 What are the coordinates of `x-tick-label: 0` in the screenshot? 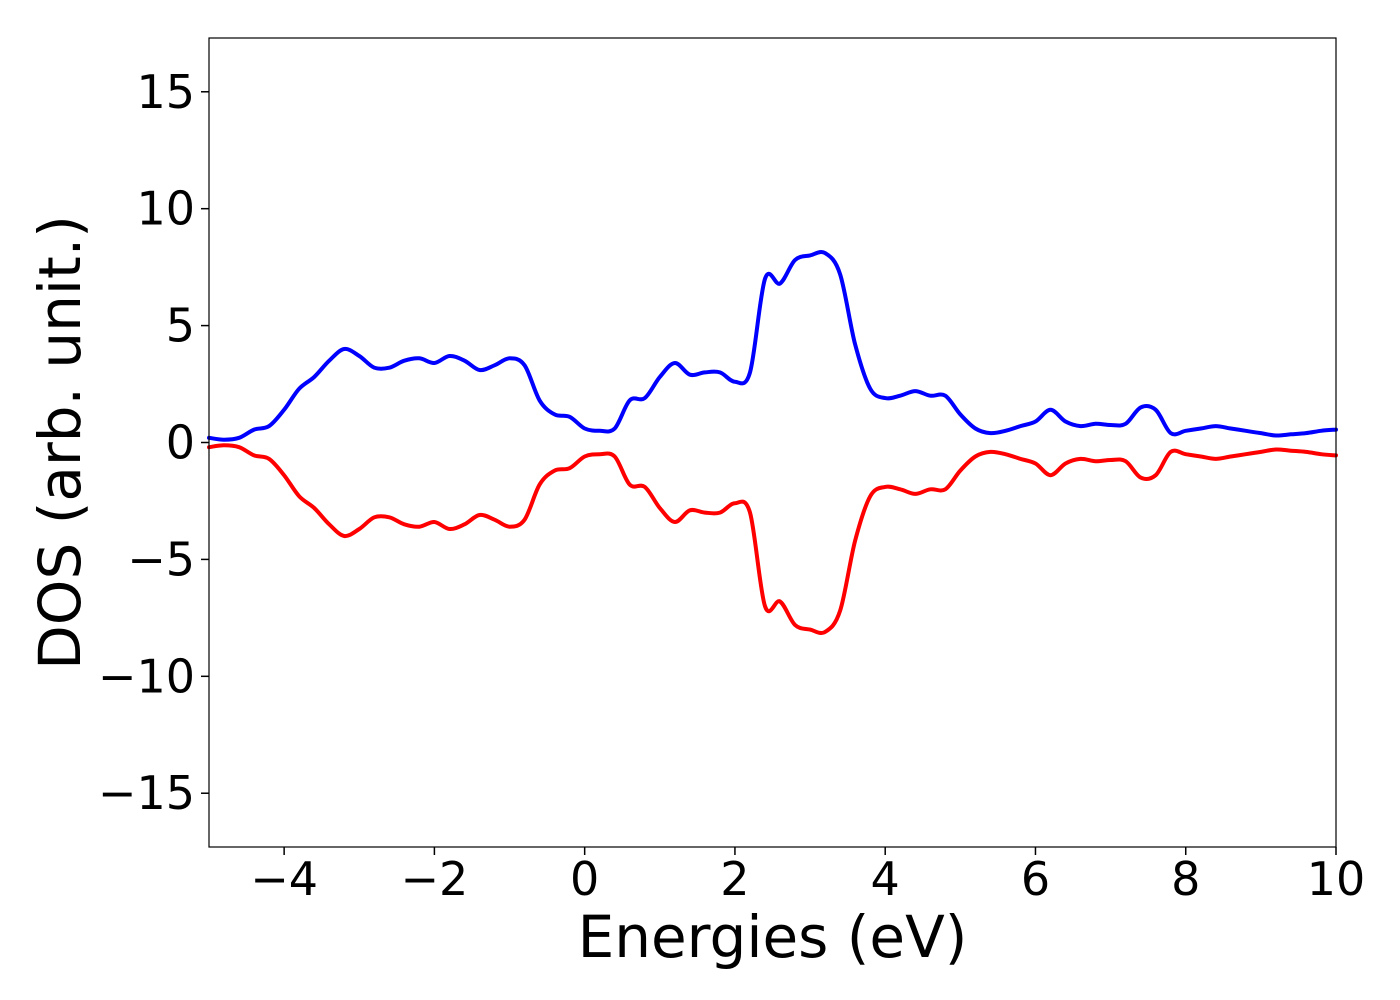 It's located at (584, 879).